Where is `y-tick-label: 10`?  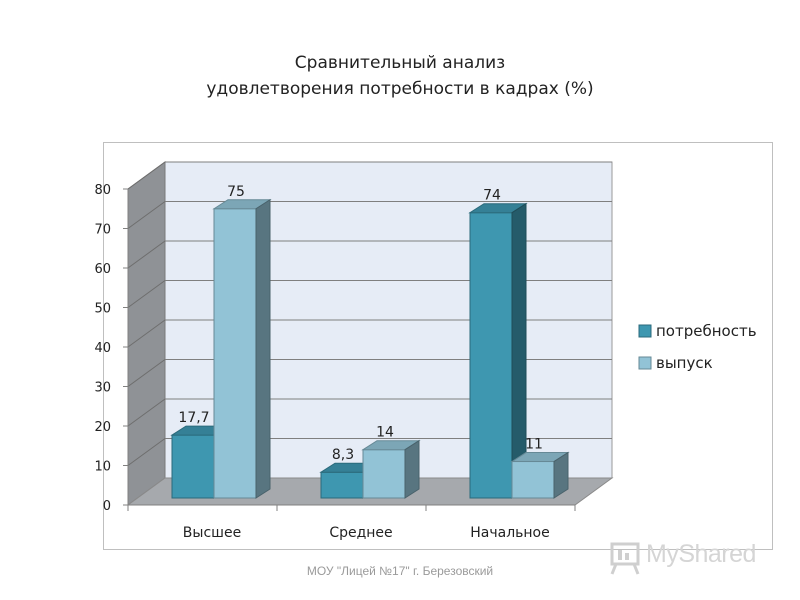 y-tick-label: 10 is located at coordinates (102, 467).